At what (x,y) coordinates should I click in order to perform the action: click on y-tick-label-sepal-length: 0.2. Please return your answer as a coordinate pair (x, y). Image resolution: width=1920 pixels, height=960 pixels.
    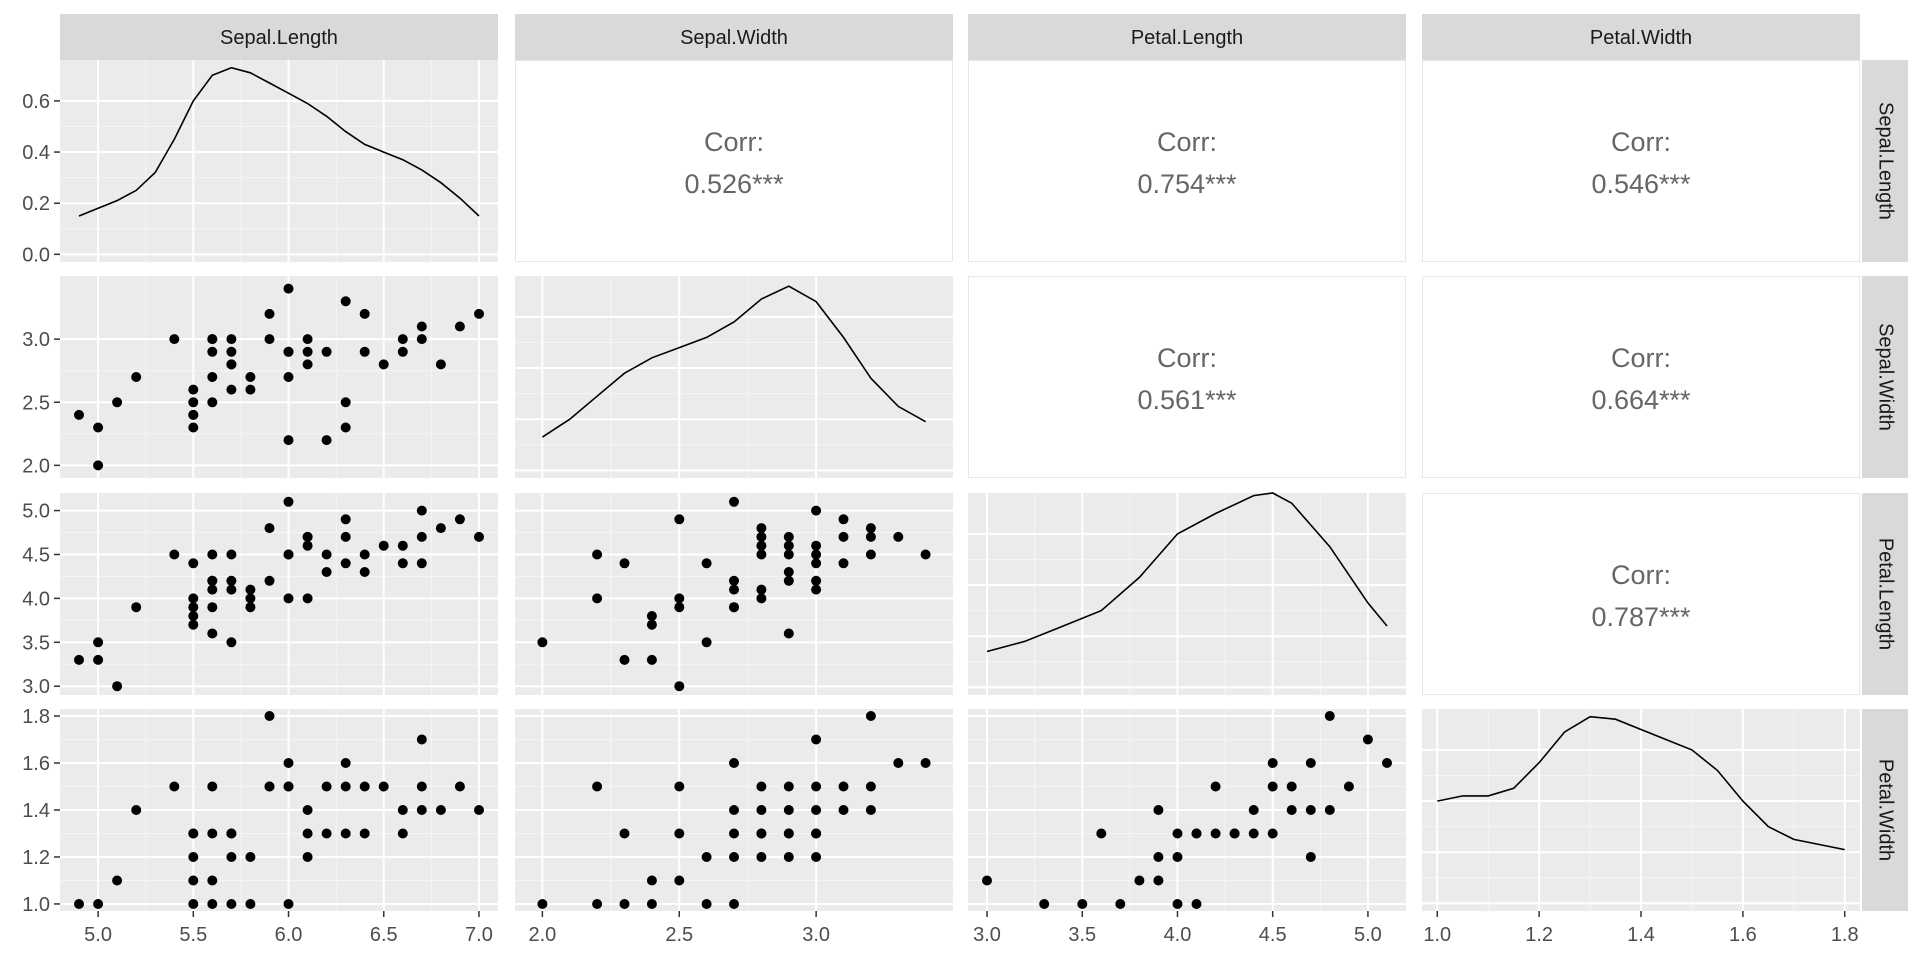
    Looking at the image, I should click on (36, 204).